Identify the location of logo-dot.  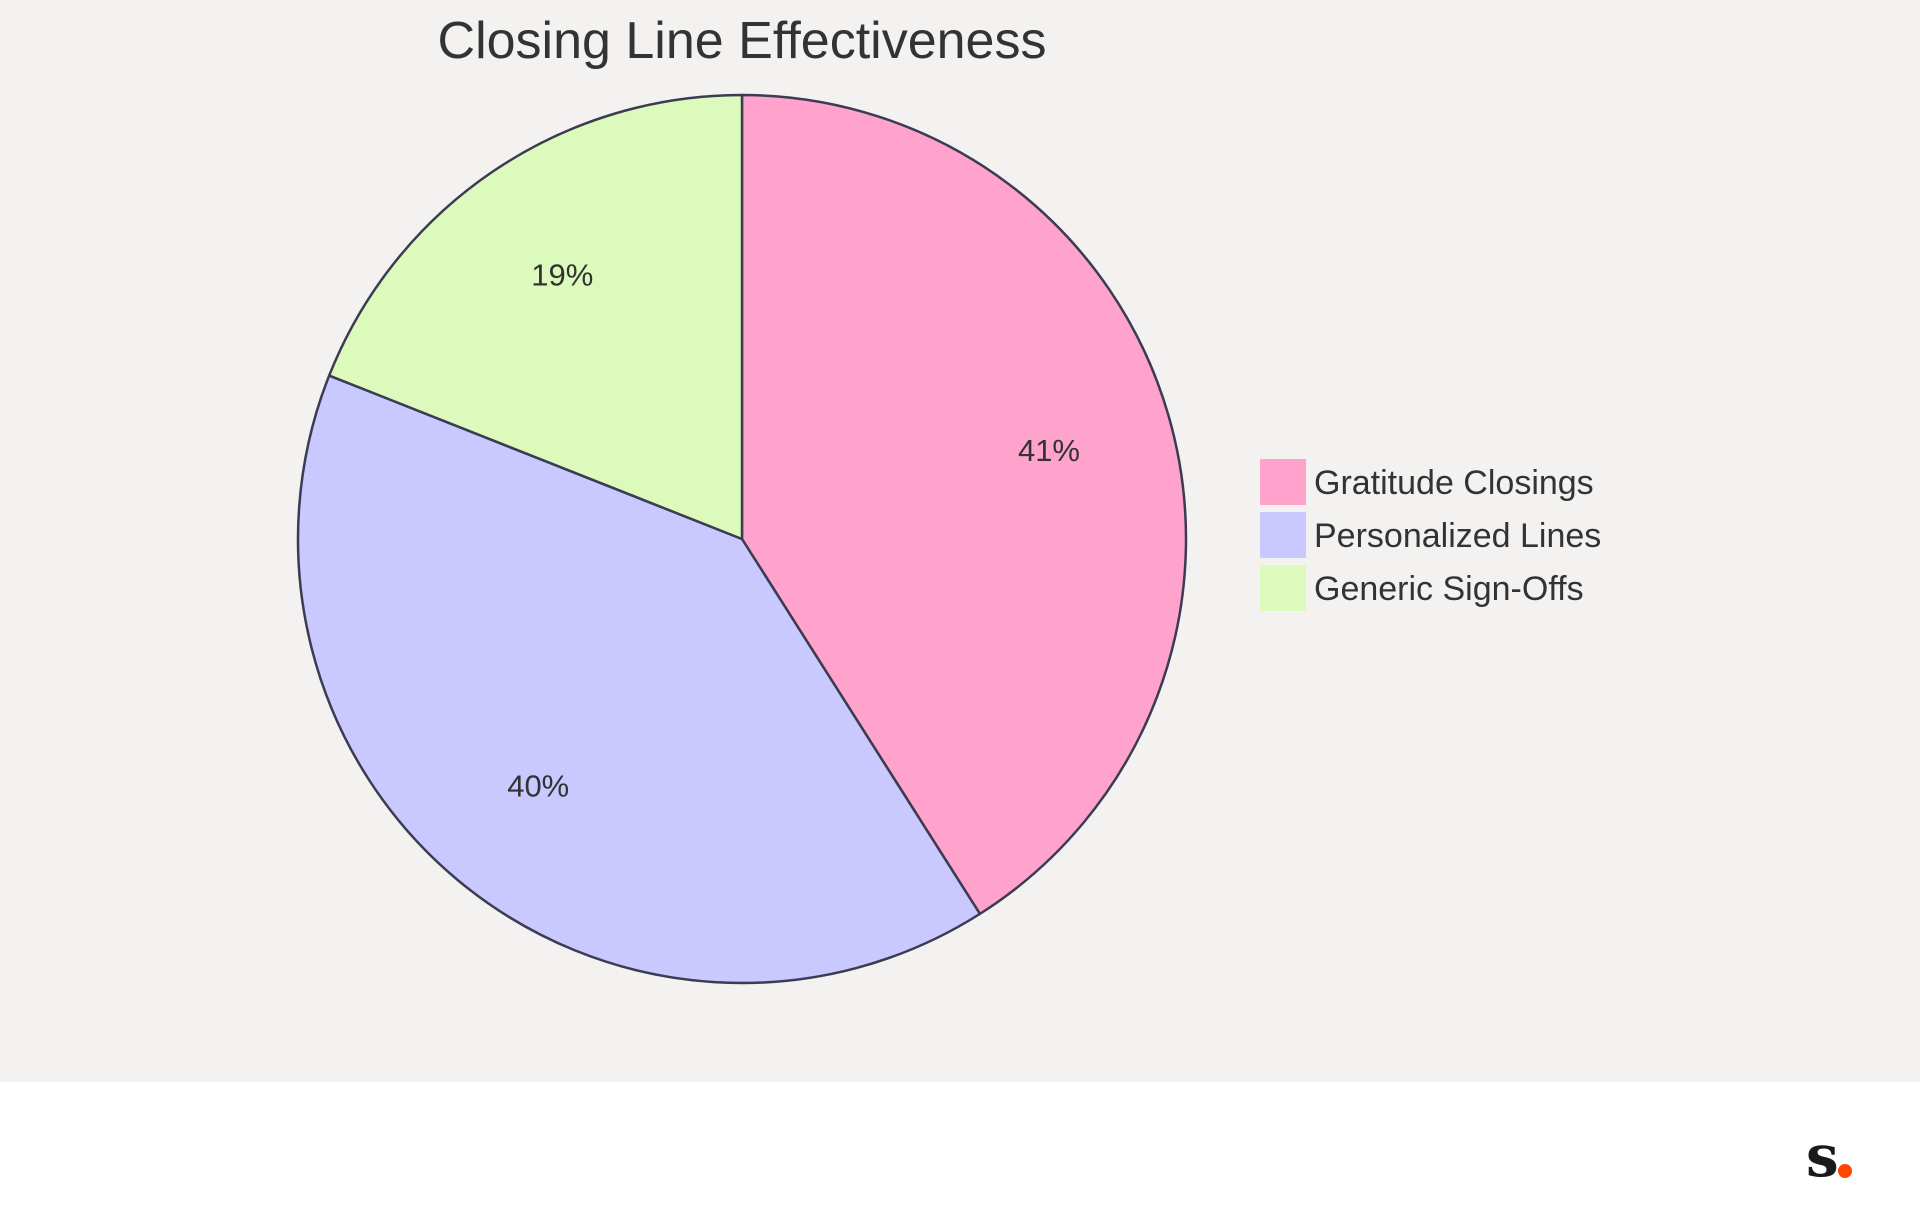
(1845, 1171).